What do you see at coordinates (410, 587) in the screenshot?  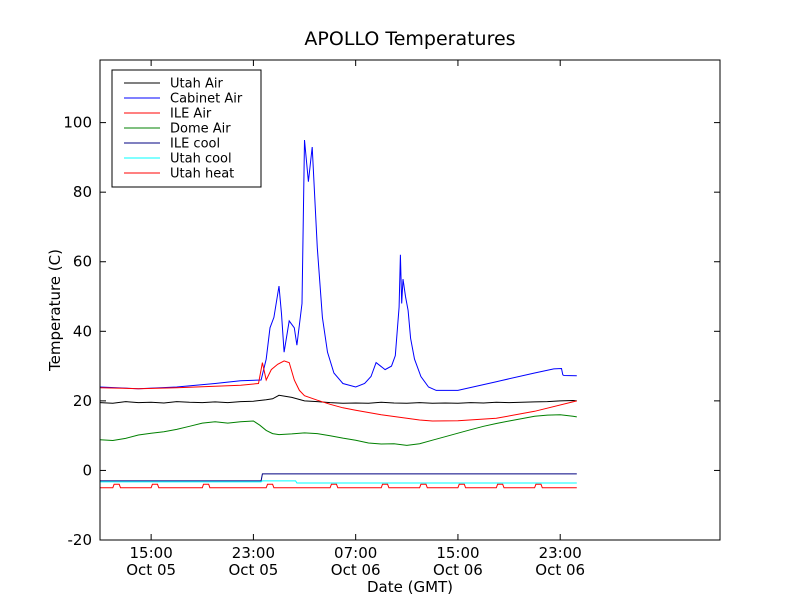 I see `x-axis-label: Date (GMT)` at bounding box center [410, 587].